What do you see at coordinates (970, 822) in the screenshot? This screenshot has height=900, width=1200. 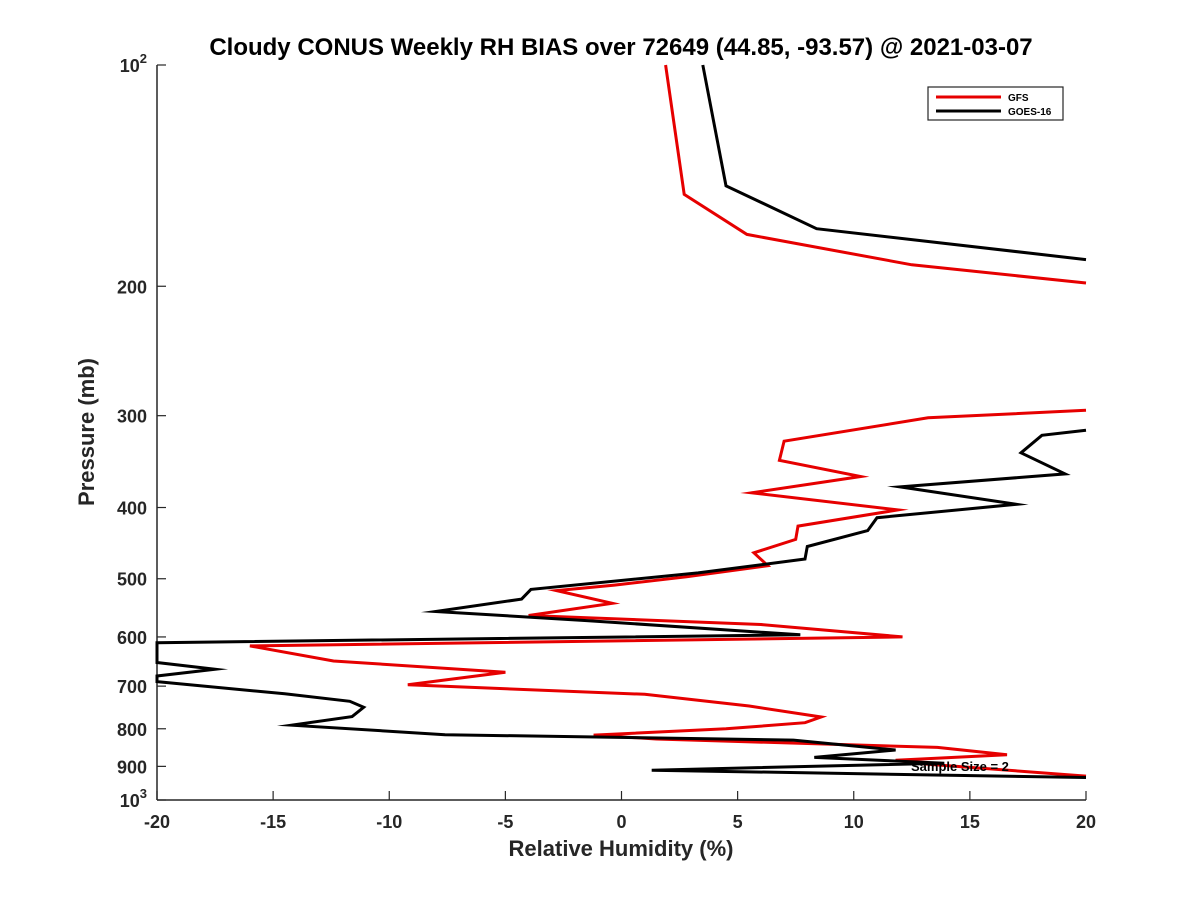 I see `x-tick-label: 15` at bounding box center [970, 822].